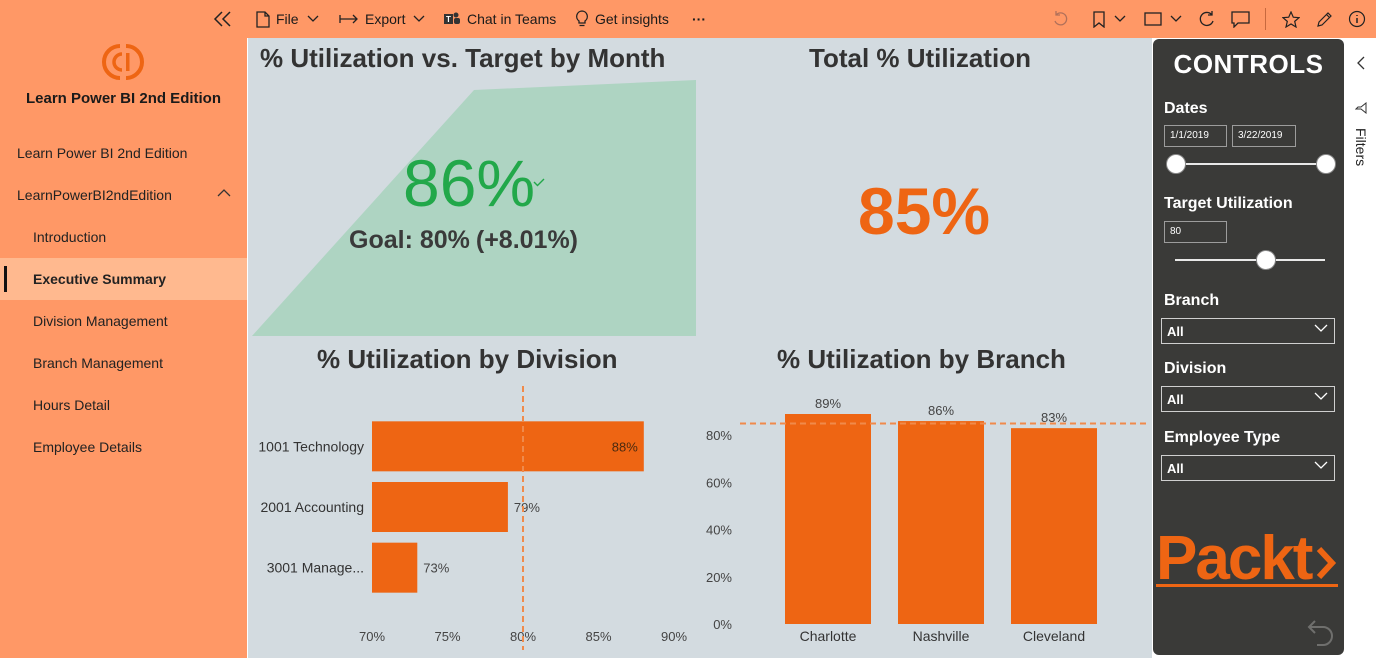 Image resolution: width=1376 pixels, height=658 pixels. I want to click on insights-label: Get insights, so click(632, 19).